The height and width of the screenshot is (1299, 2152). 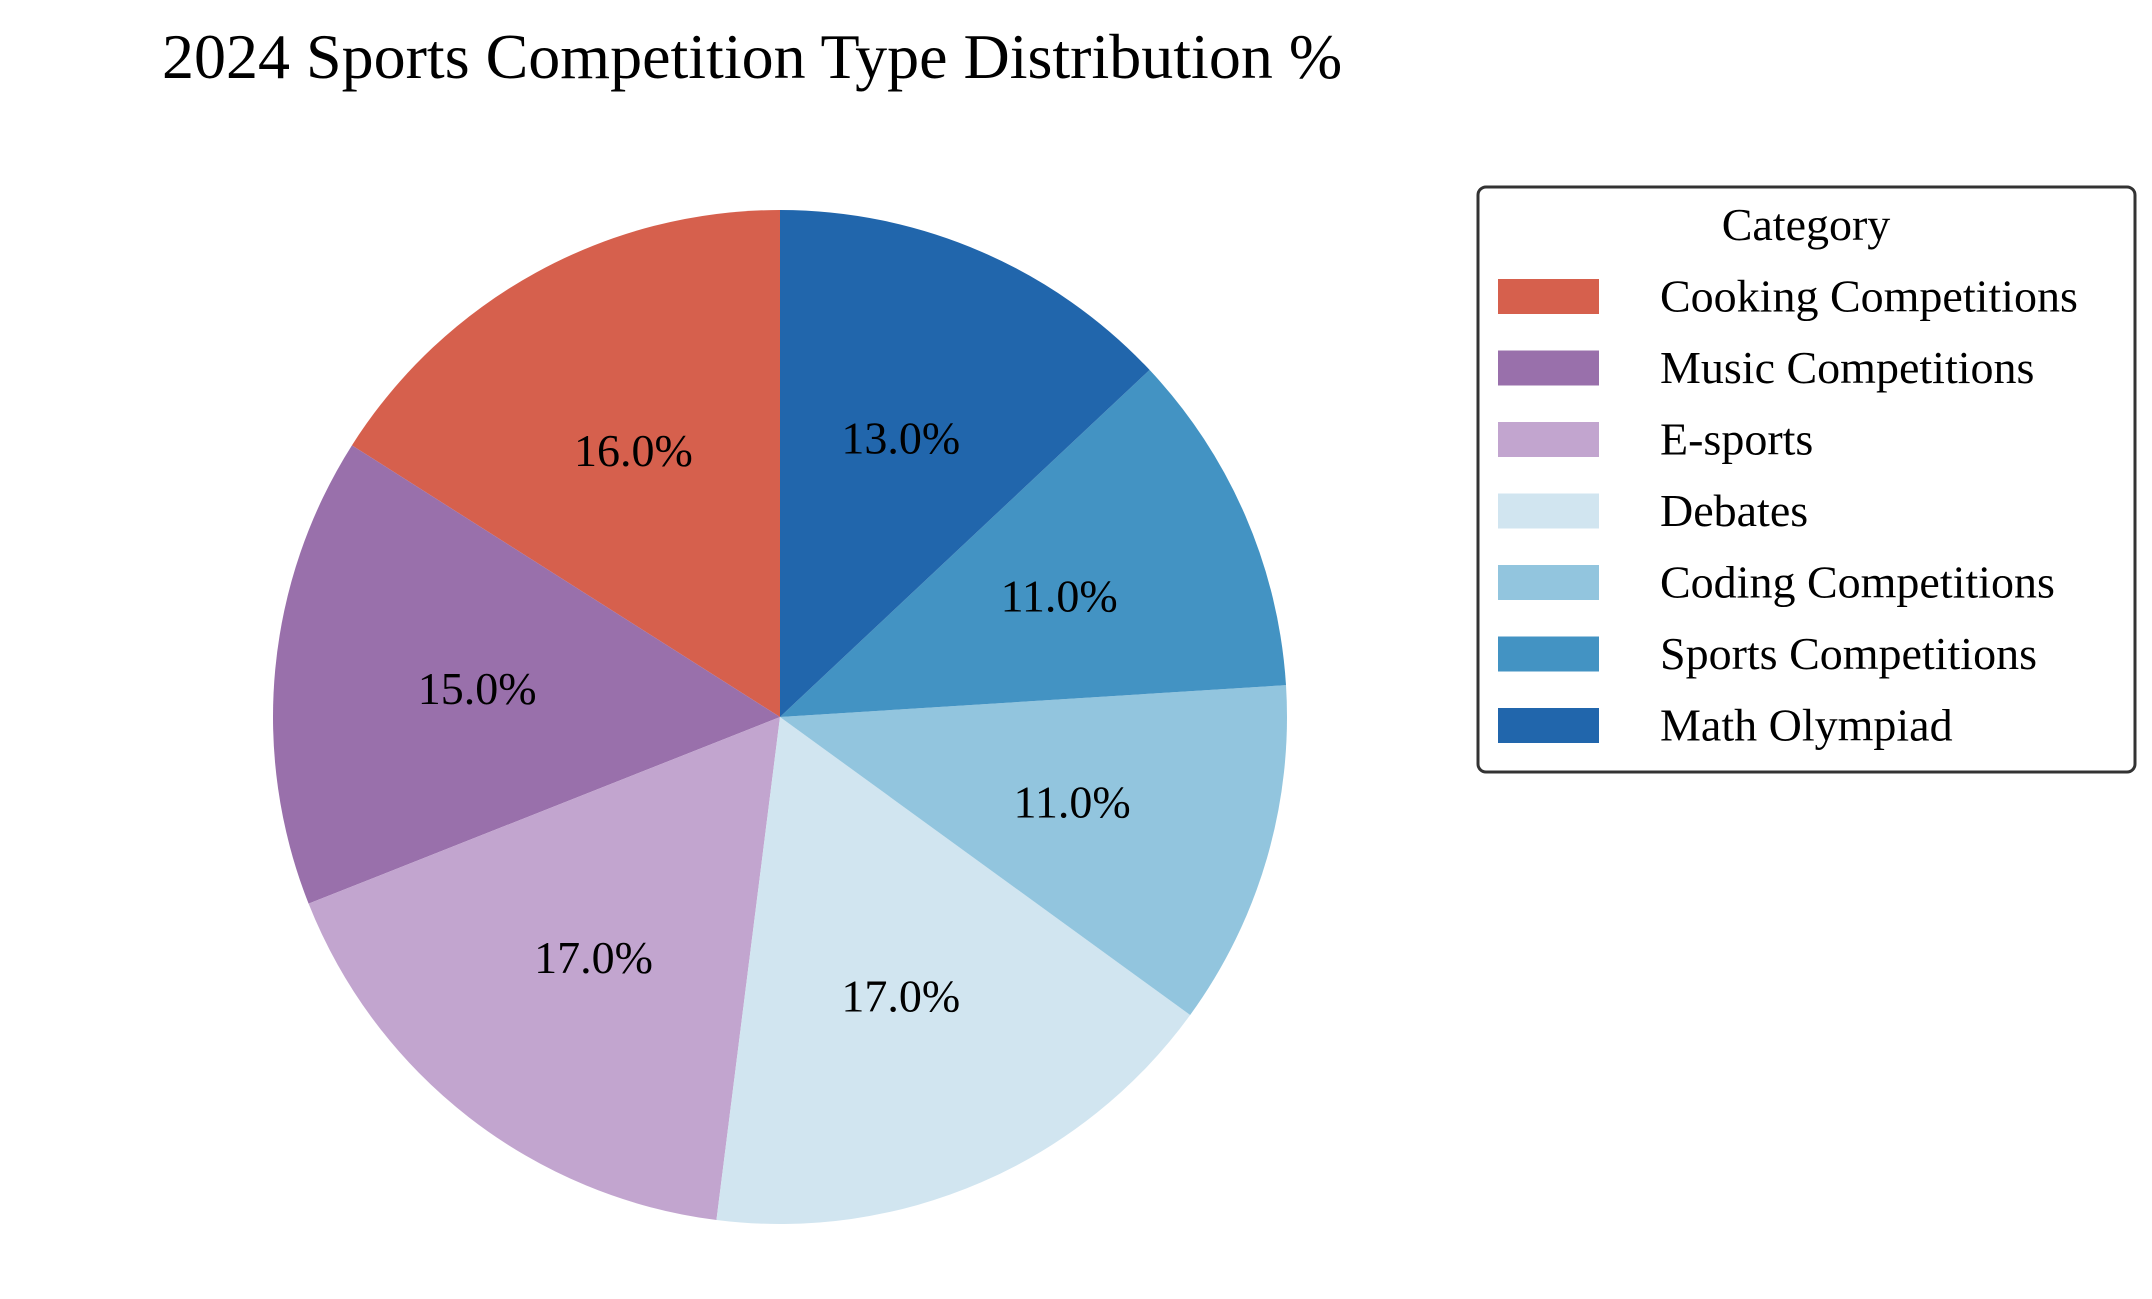 What do you see at coordinates (1806, 224) in the screenshot?
I see `legend-title: Category` at bounding box center [1806, 224].